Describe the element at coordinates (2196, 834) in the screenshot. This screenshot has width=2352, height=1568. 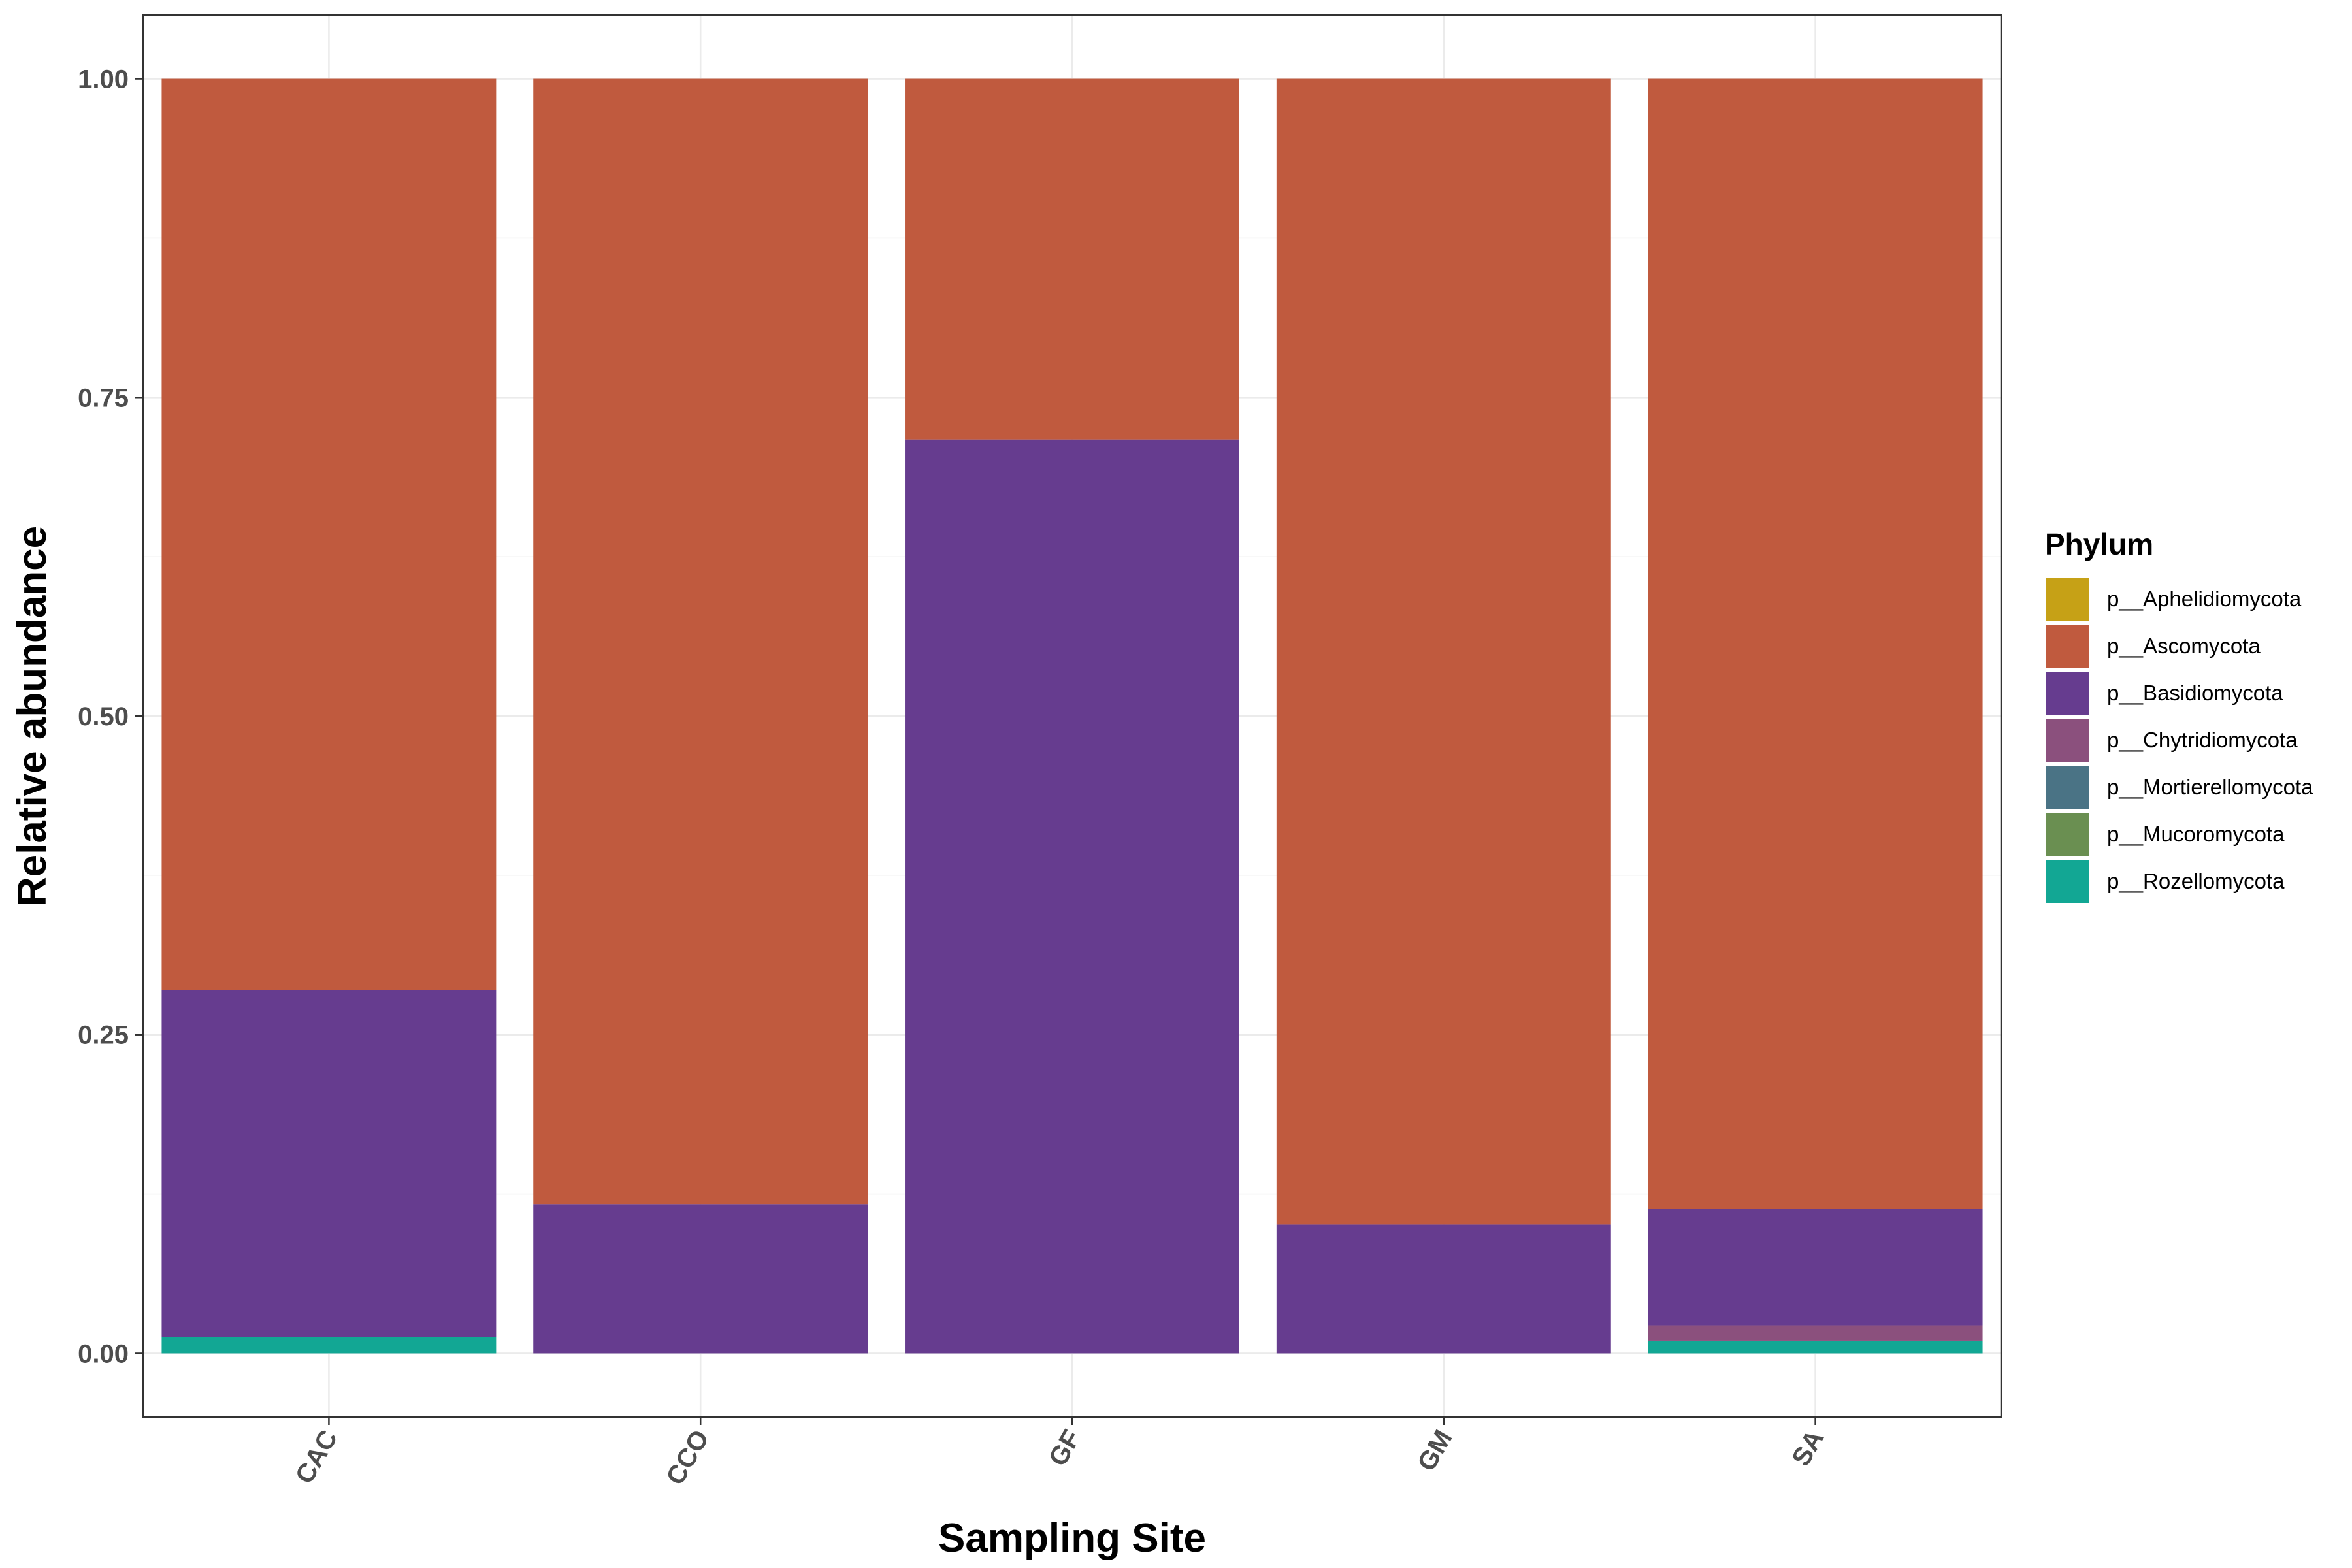
I see `legend-label: p__Mucoromycota` at that location.